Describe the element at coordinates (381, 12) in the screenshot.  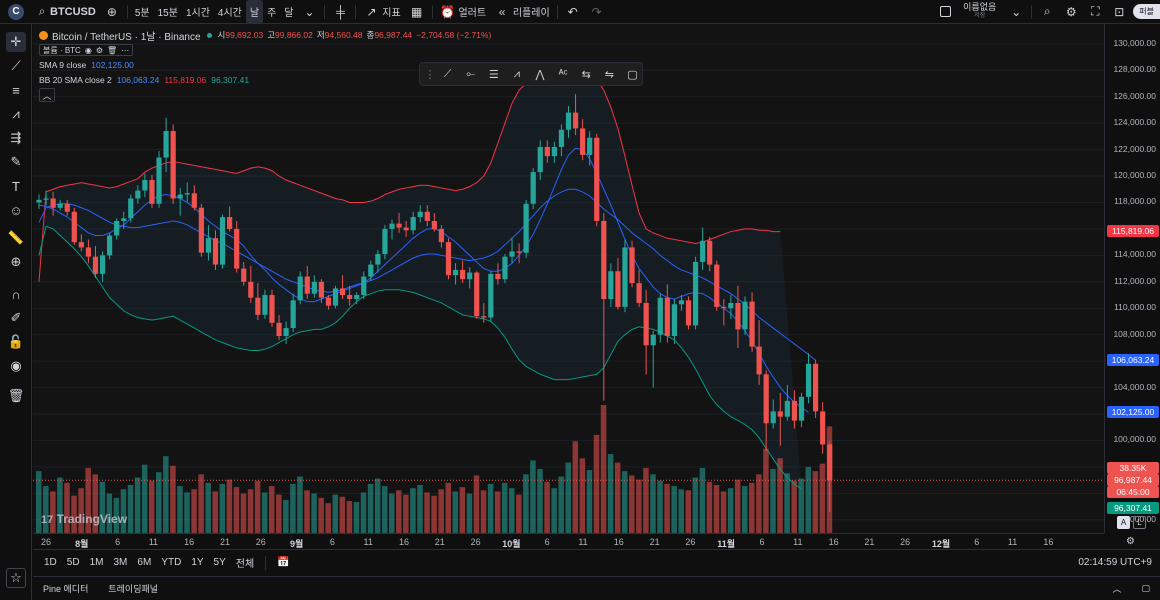
I see `indicators-button: ↗ 지표` at that location.